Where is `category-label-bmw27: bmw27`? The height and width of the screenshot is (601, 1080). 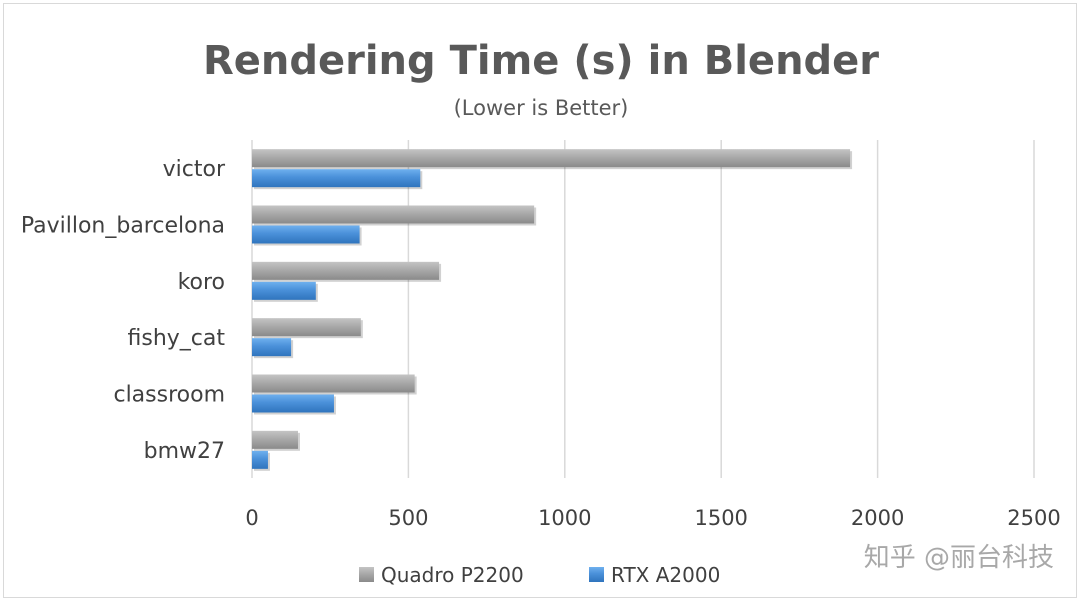
category-label-bmw27: bmw27 is located at coordinates (184, 451).